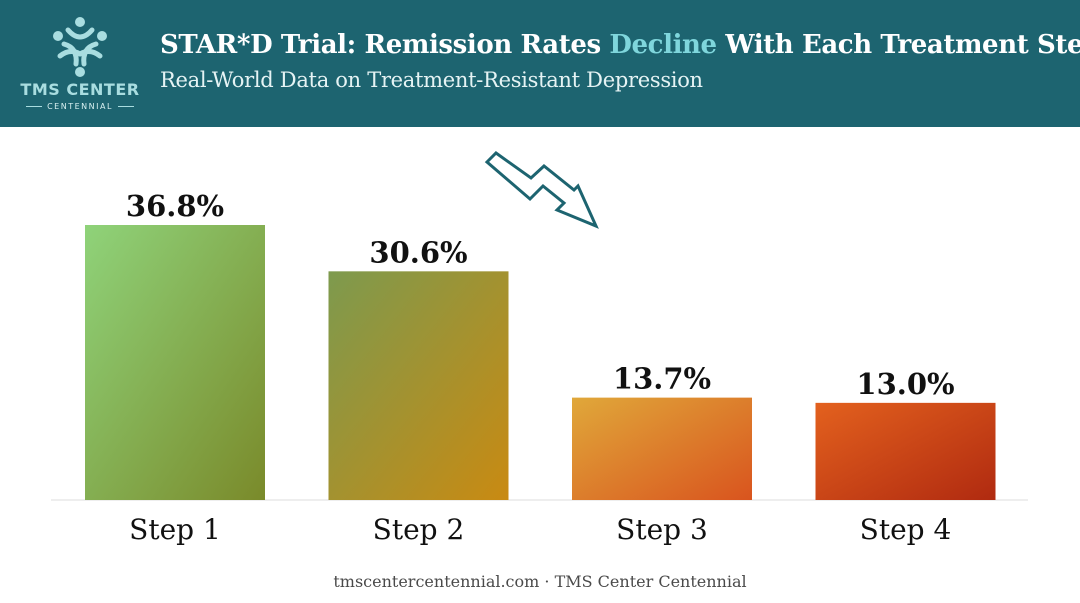 The image size is (1080, 603). What do you see at coordinates (905, 384) in the screenshot?
I see `bar-value-label-4: 13.0%` at bounding box center [905, 384].